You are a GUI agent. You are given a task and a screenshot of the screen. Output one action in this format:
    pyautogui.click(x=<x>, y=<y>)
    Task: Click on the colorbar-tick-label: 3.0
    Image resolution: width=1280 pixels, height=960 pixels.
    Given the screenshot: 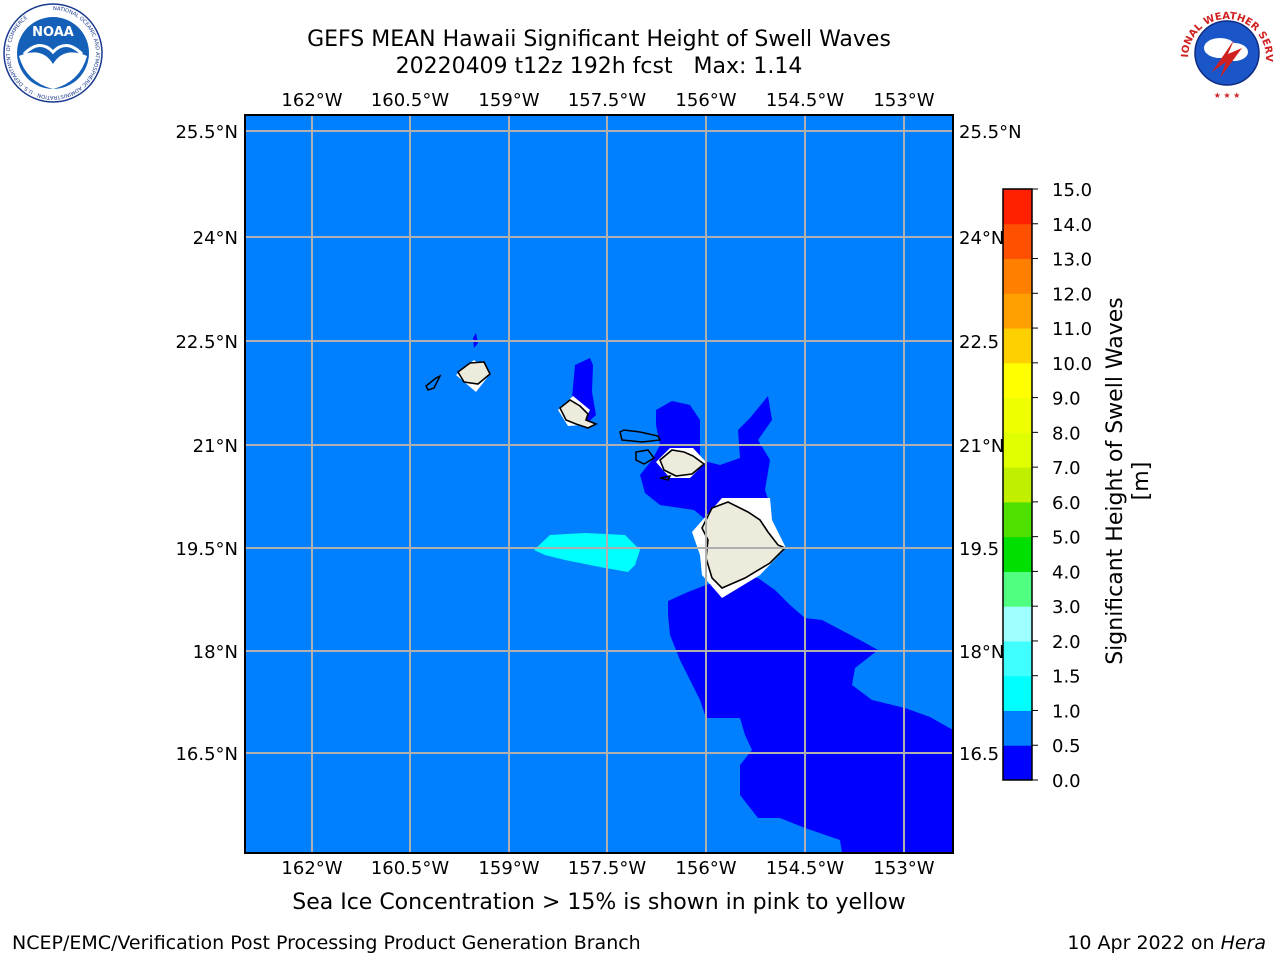 What is the action you would take?
    pyautogui.click(x=1066, y=607)
    